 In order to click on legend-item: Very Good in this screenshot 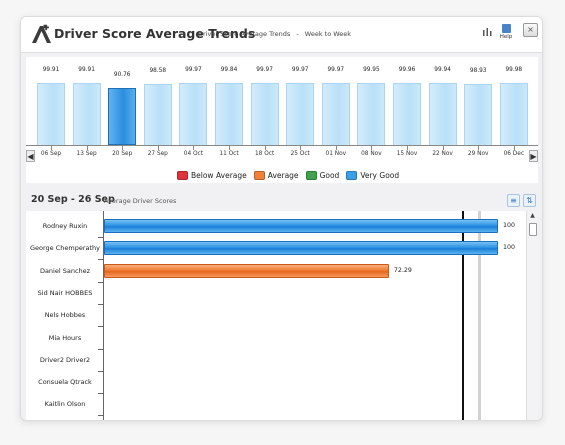, I will do `click(372, 175)`.